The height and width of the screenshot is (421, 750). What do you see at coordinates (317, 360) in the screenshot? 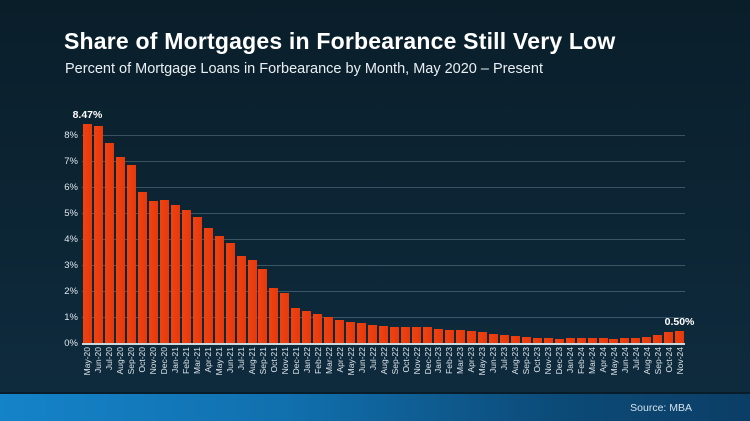
I see `x-axis-label: Feb-22` at bounding box center [317, 360].